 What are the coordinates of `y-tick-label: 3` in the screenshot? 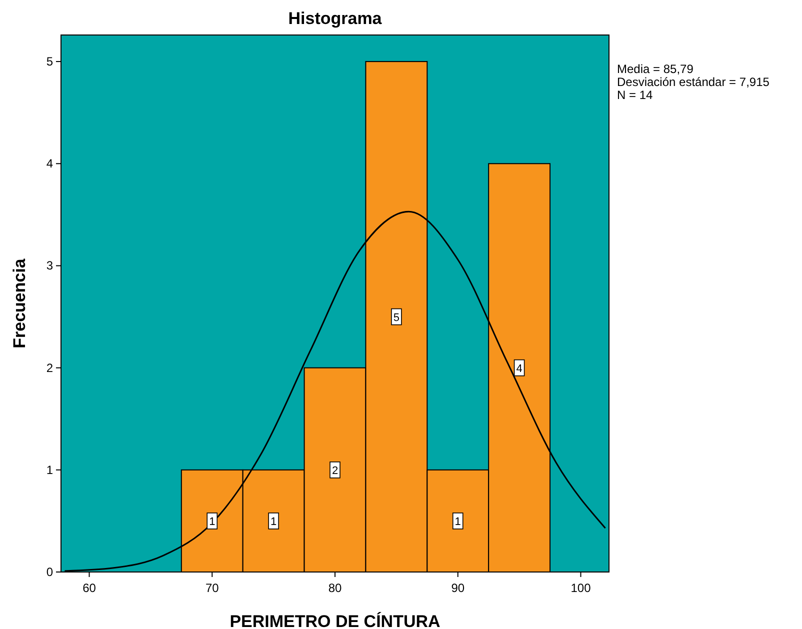 It's located at (50, 265).